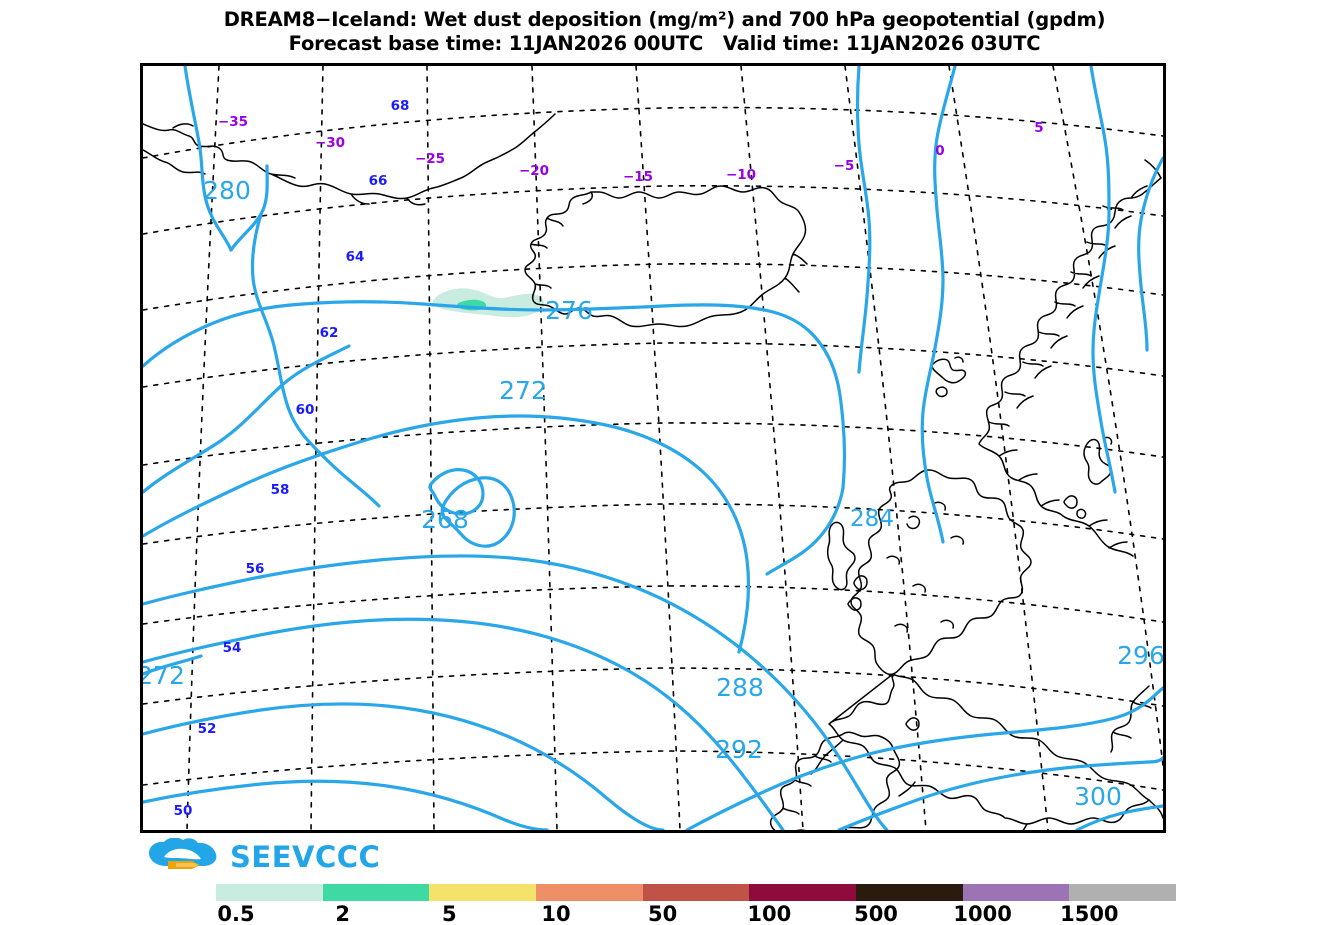 The height and width of the screenshot is (925, 1329). What do you see at coordinates (329, 333) in the screenshot?
I see `lat-label-62: 62` at bounding box center [329, 333].